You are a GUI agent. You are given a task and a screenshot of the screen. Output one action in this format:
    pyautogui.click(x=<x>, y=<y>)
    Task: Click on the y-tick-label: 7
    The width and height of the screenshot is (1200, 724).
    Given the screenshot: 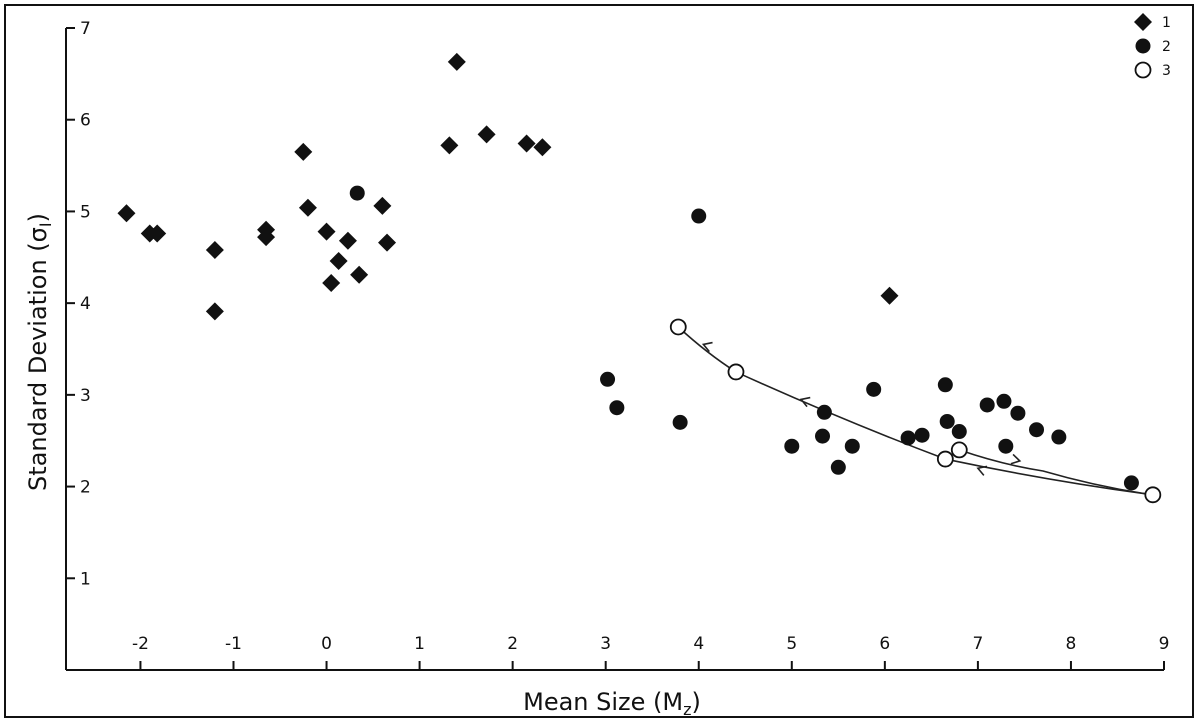 What is the action you would take?
    pyautogui.click(x=85, y=29)
    